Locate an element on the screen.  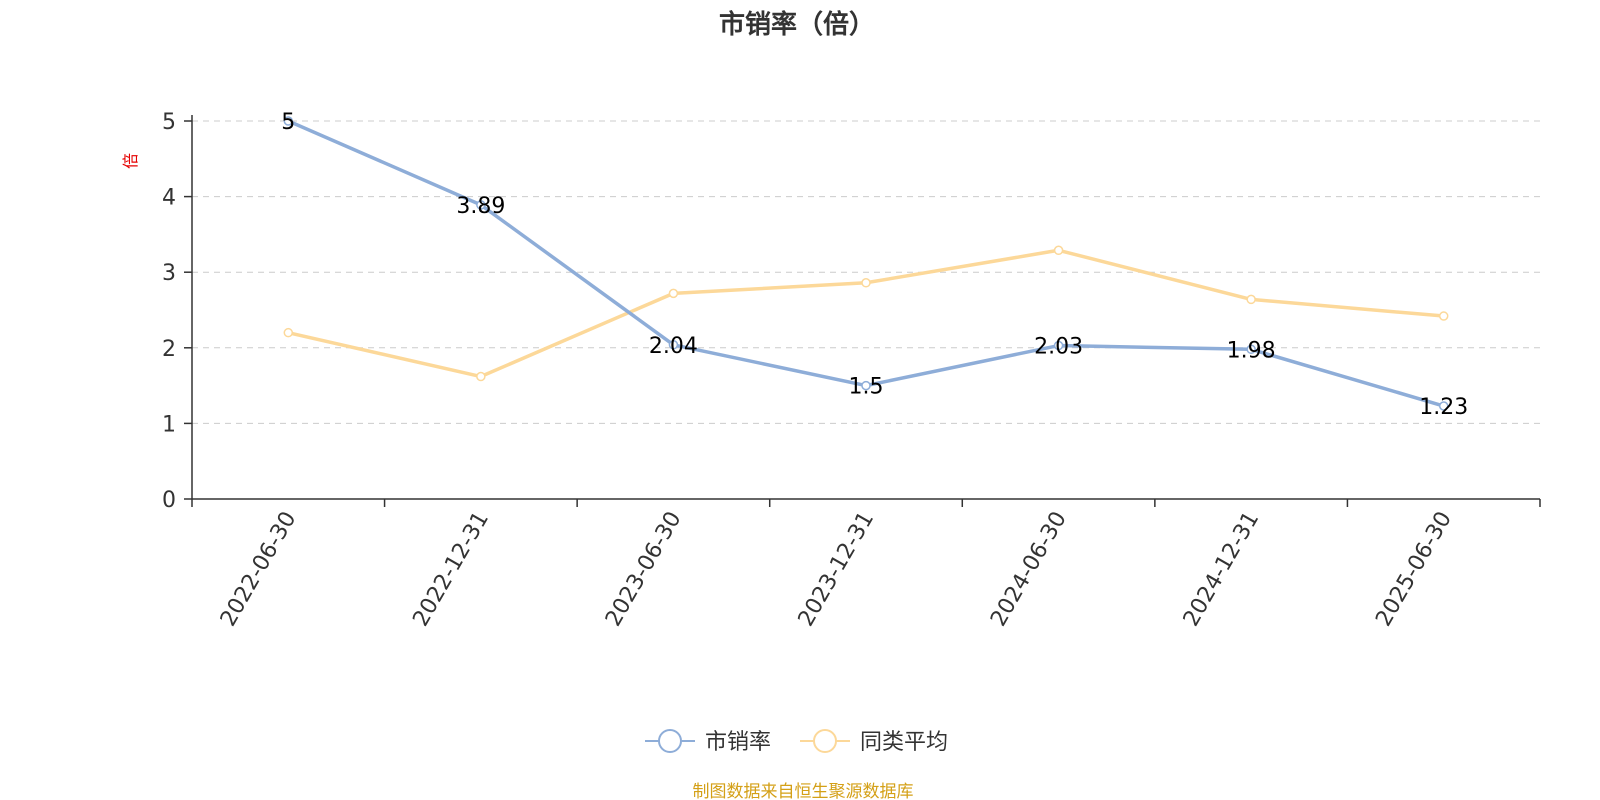
data-label: 5 is located at coordinates (288, 122).